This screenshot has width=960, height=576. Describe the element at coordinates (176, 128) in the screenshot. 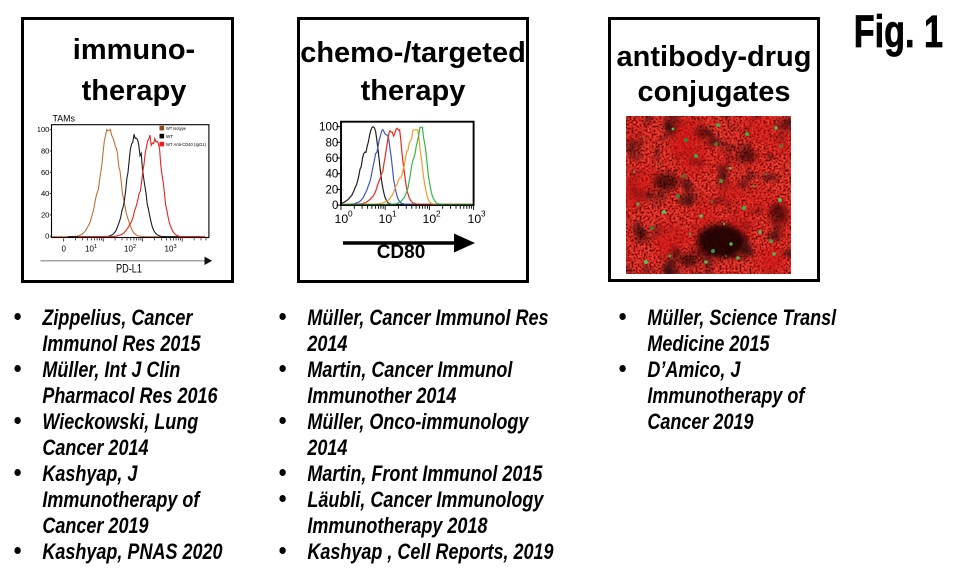

I see `svg-text: WT Isotype` at that location.